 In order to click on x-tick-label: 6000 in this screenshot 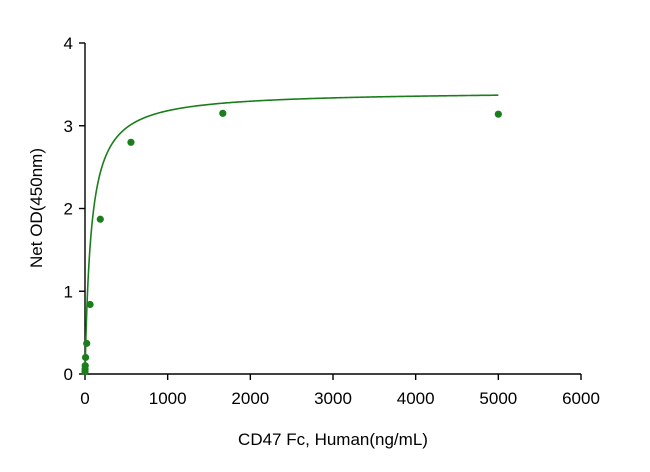, I will do `click(581, 398)`.